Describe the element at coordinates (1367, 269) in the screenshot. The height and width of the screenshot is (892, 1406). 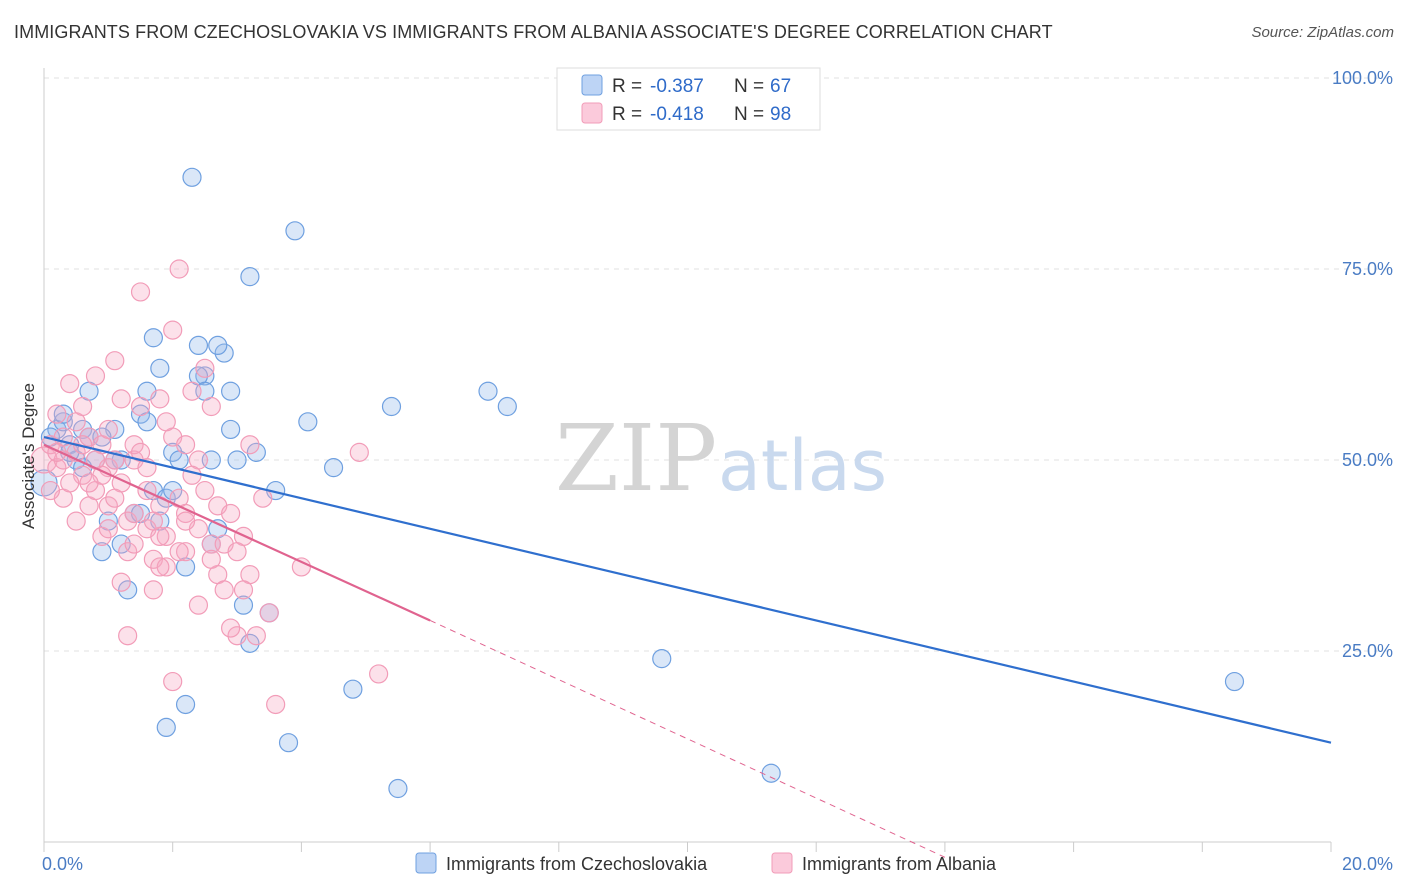
I see `y-tick-label-2: 75.0%` at that location.